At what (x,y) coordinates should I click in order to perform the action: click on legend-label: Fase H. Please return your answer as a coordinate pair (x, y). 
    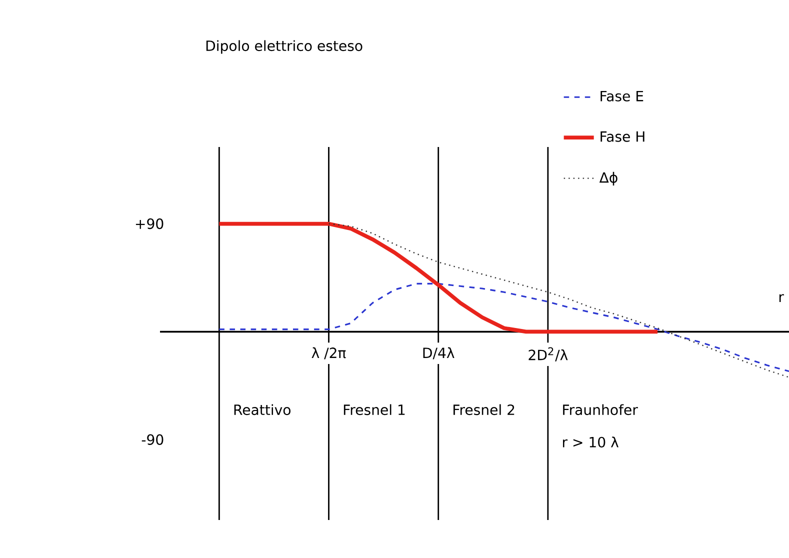
    Looking at the image, I should click on (622, 136).